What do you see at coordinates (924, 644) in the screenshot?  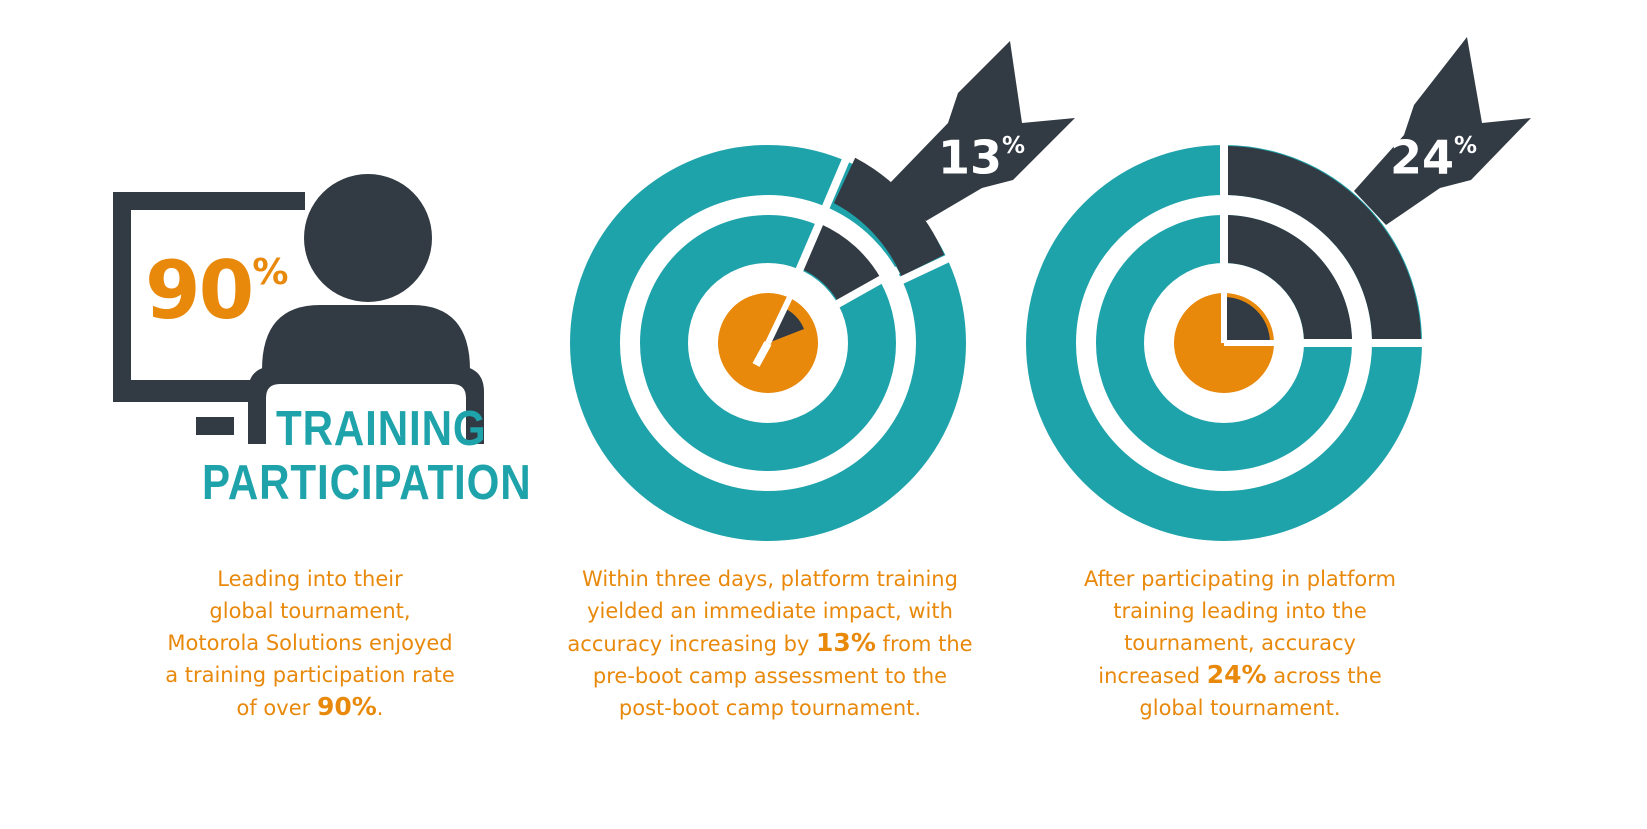 I see `caption-text: from the` at bounding box center [924, 644].